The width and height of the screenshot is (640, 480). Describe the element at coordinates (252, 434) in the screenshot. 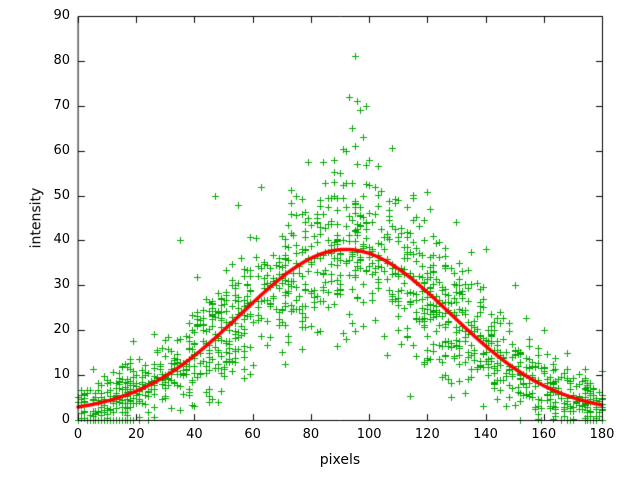

I see `x-tick-label: 60` at that location.